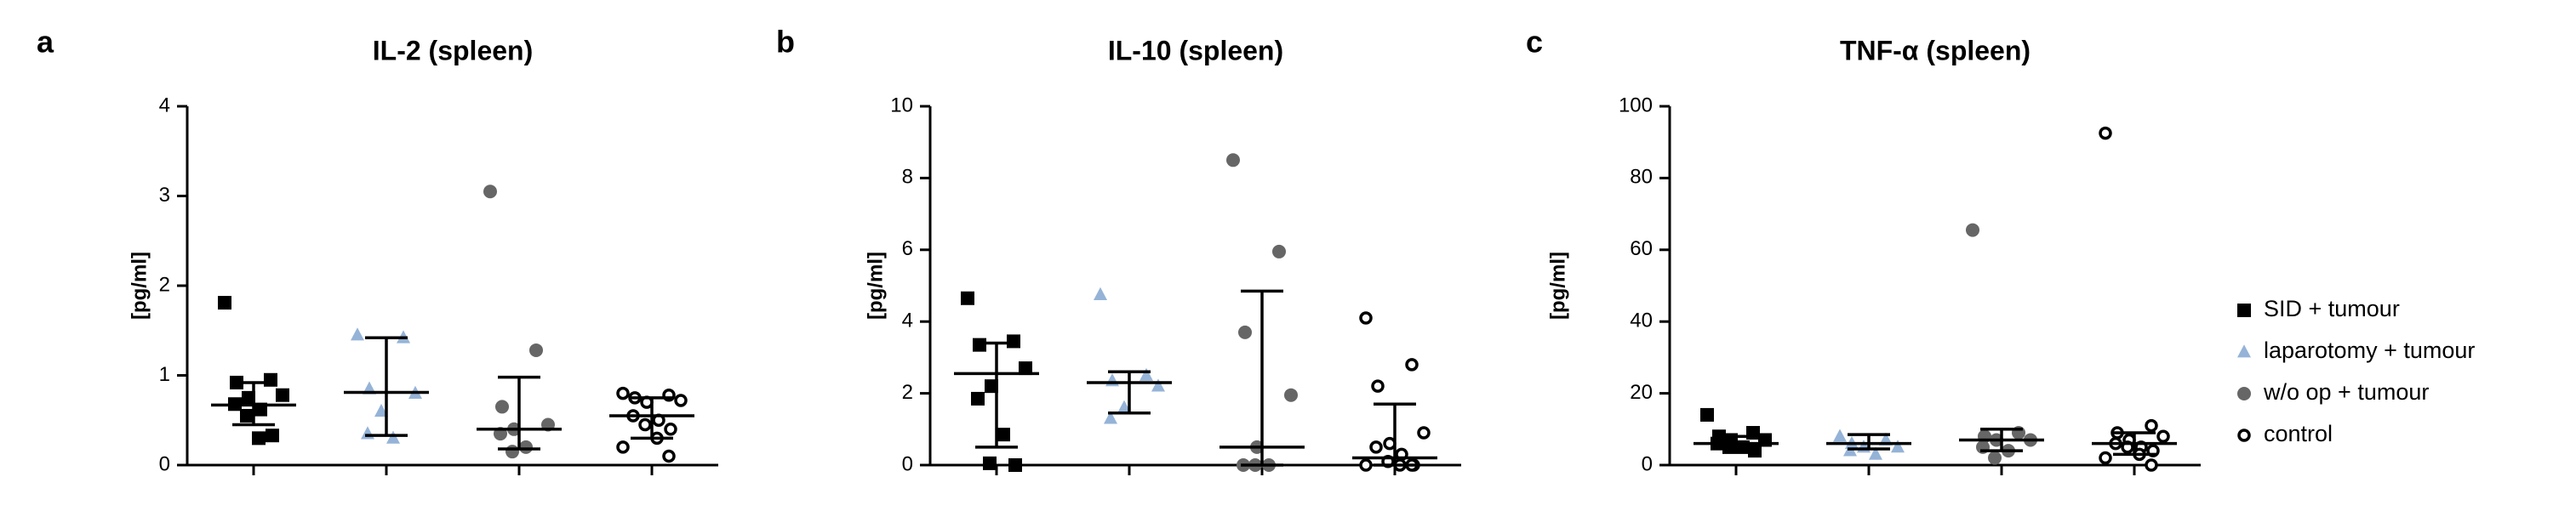 This screenshot has width=2576, height=511. I want to click on y-tick-label: 6, so click(907, 249).